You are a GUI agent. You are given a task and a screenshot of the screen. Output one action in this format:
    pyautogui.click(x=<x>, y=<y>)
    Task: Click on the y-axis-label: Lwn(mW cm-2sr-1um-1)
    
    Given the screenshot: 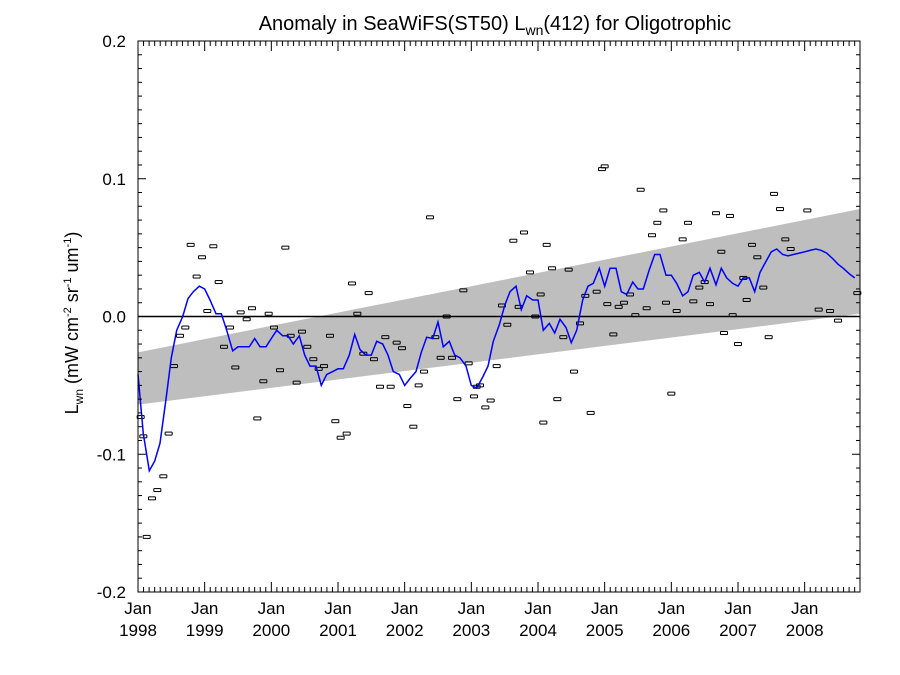 What is the action you would take?
    pyautogui.click(x=74, y=323)
    